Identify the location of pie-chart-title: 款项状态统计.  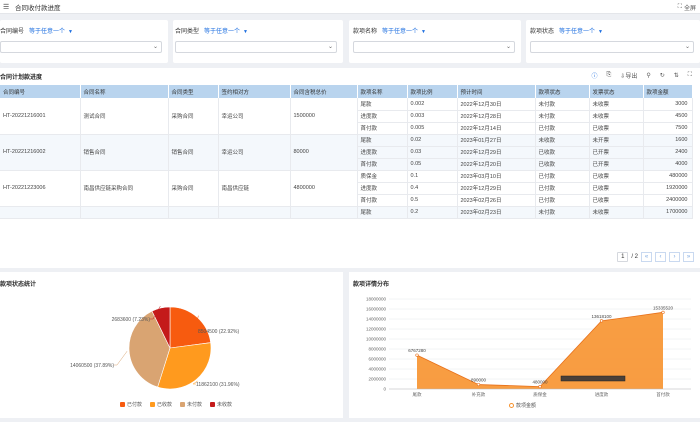
(18, 285).